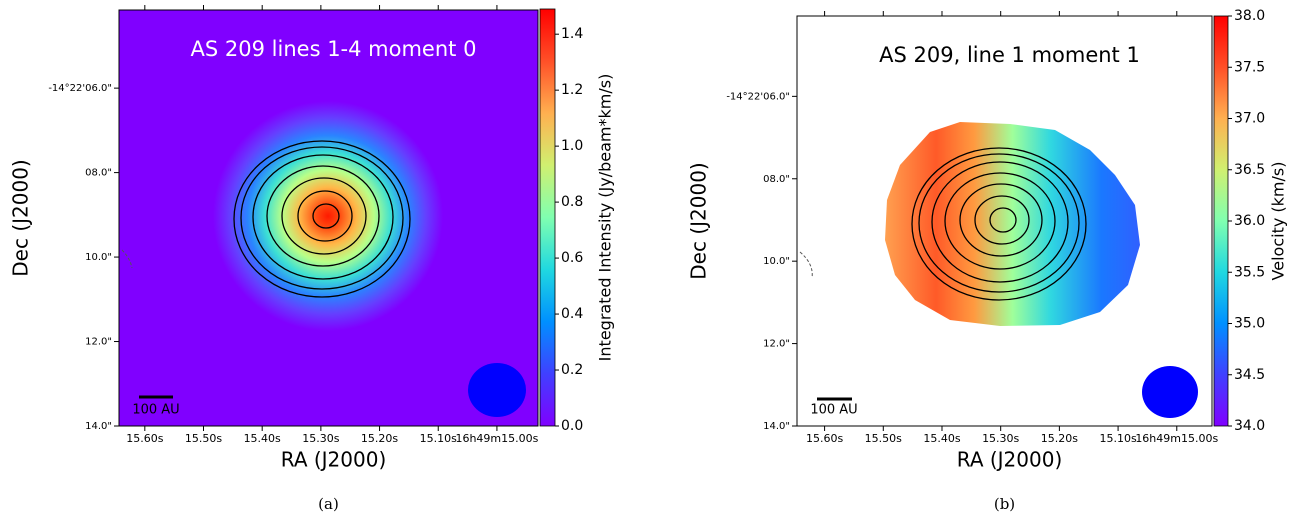 The height and width of the screenshot is (521, 1299). Describe the element at coordinates (572, 426) in the screenshot. I see `colorbar-tick-label: 0.0` at that location.